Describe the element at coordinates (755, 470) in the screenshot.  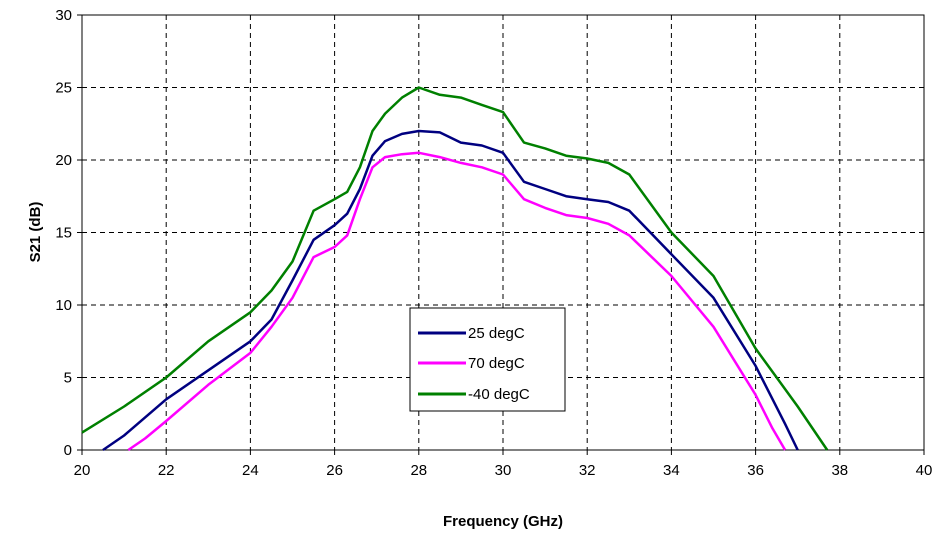
I see `x-tick-label: 36` at that location.